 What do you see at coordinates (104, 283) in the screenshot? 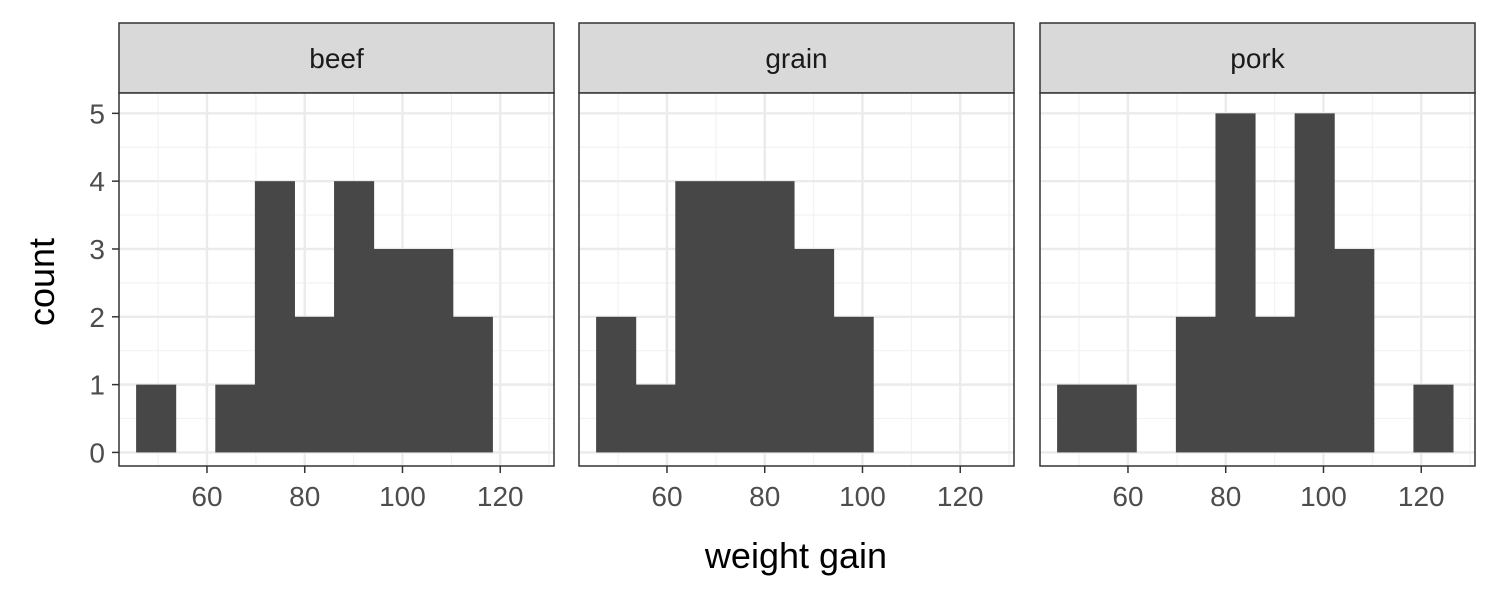
I see `y-axis: 0 1 2 3 4 5` at bounding box center [104, 283].